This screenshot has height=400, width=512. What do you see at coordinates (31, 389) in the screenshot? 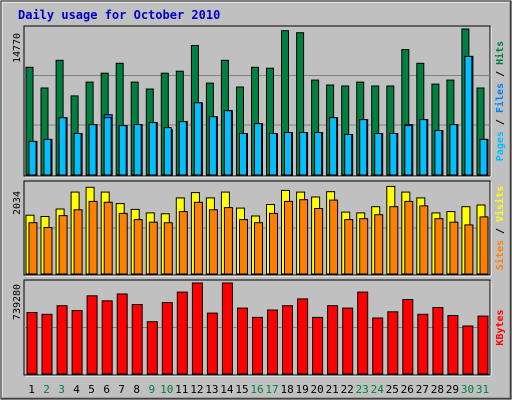
I see `x-tick-label-1: 1` at bounding box center [31, 389].